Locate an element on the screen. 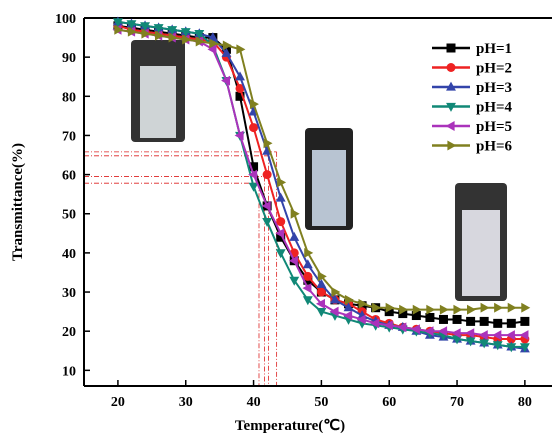 This screenshot has height=442, width=552. x-tick-label: 60 is located at coordinates (389, 402).